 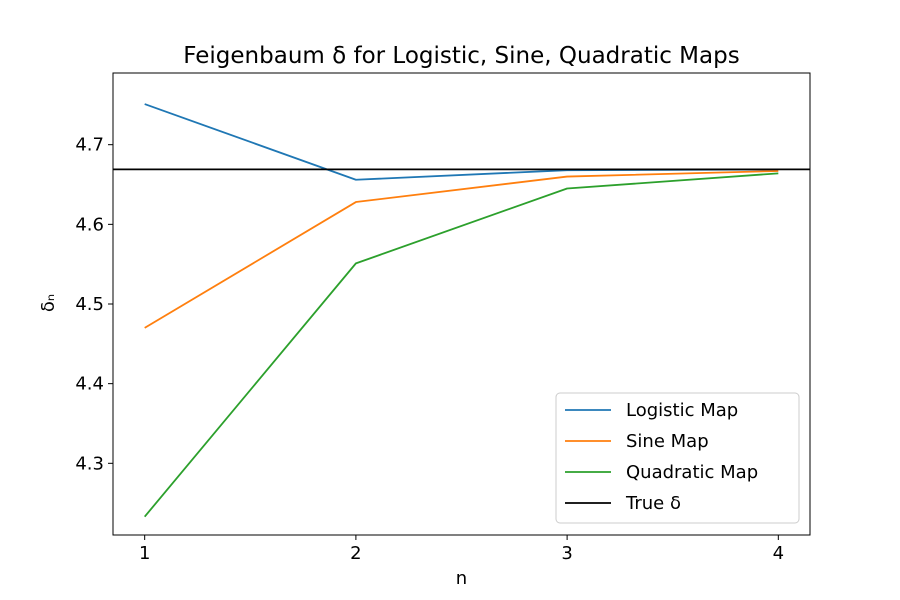 I want to click on legend-label: Sine Map, so click(x=667, y=441).